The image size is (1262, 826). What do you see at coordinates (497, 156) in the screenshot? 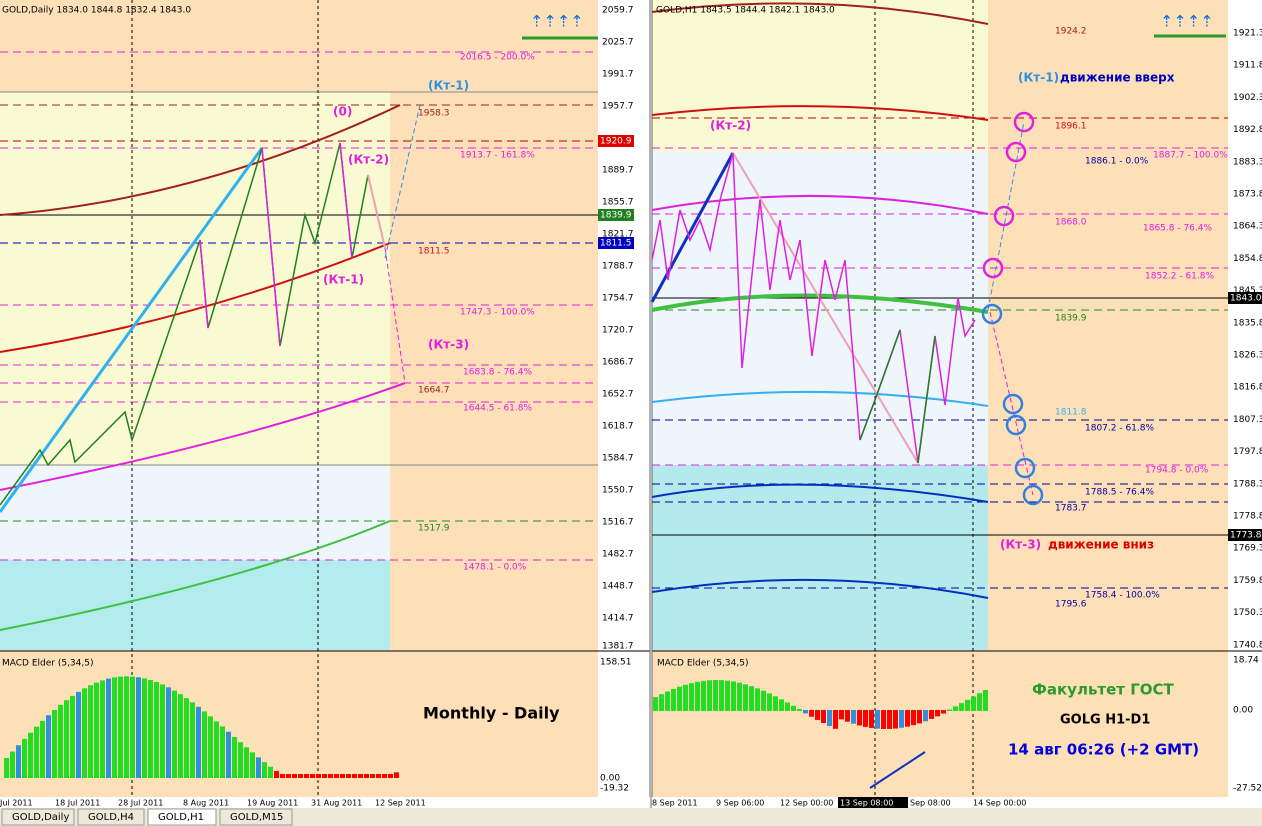
I see `level-label: 1913.7 - 161.8%` at bounding box center [497, 156].